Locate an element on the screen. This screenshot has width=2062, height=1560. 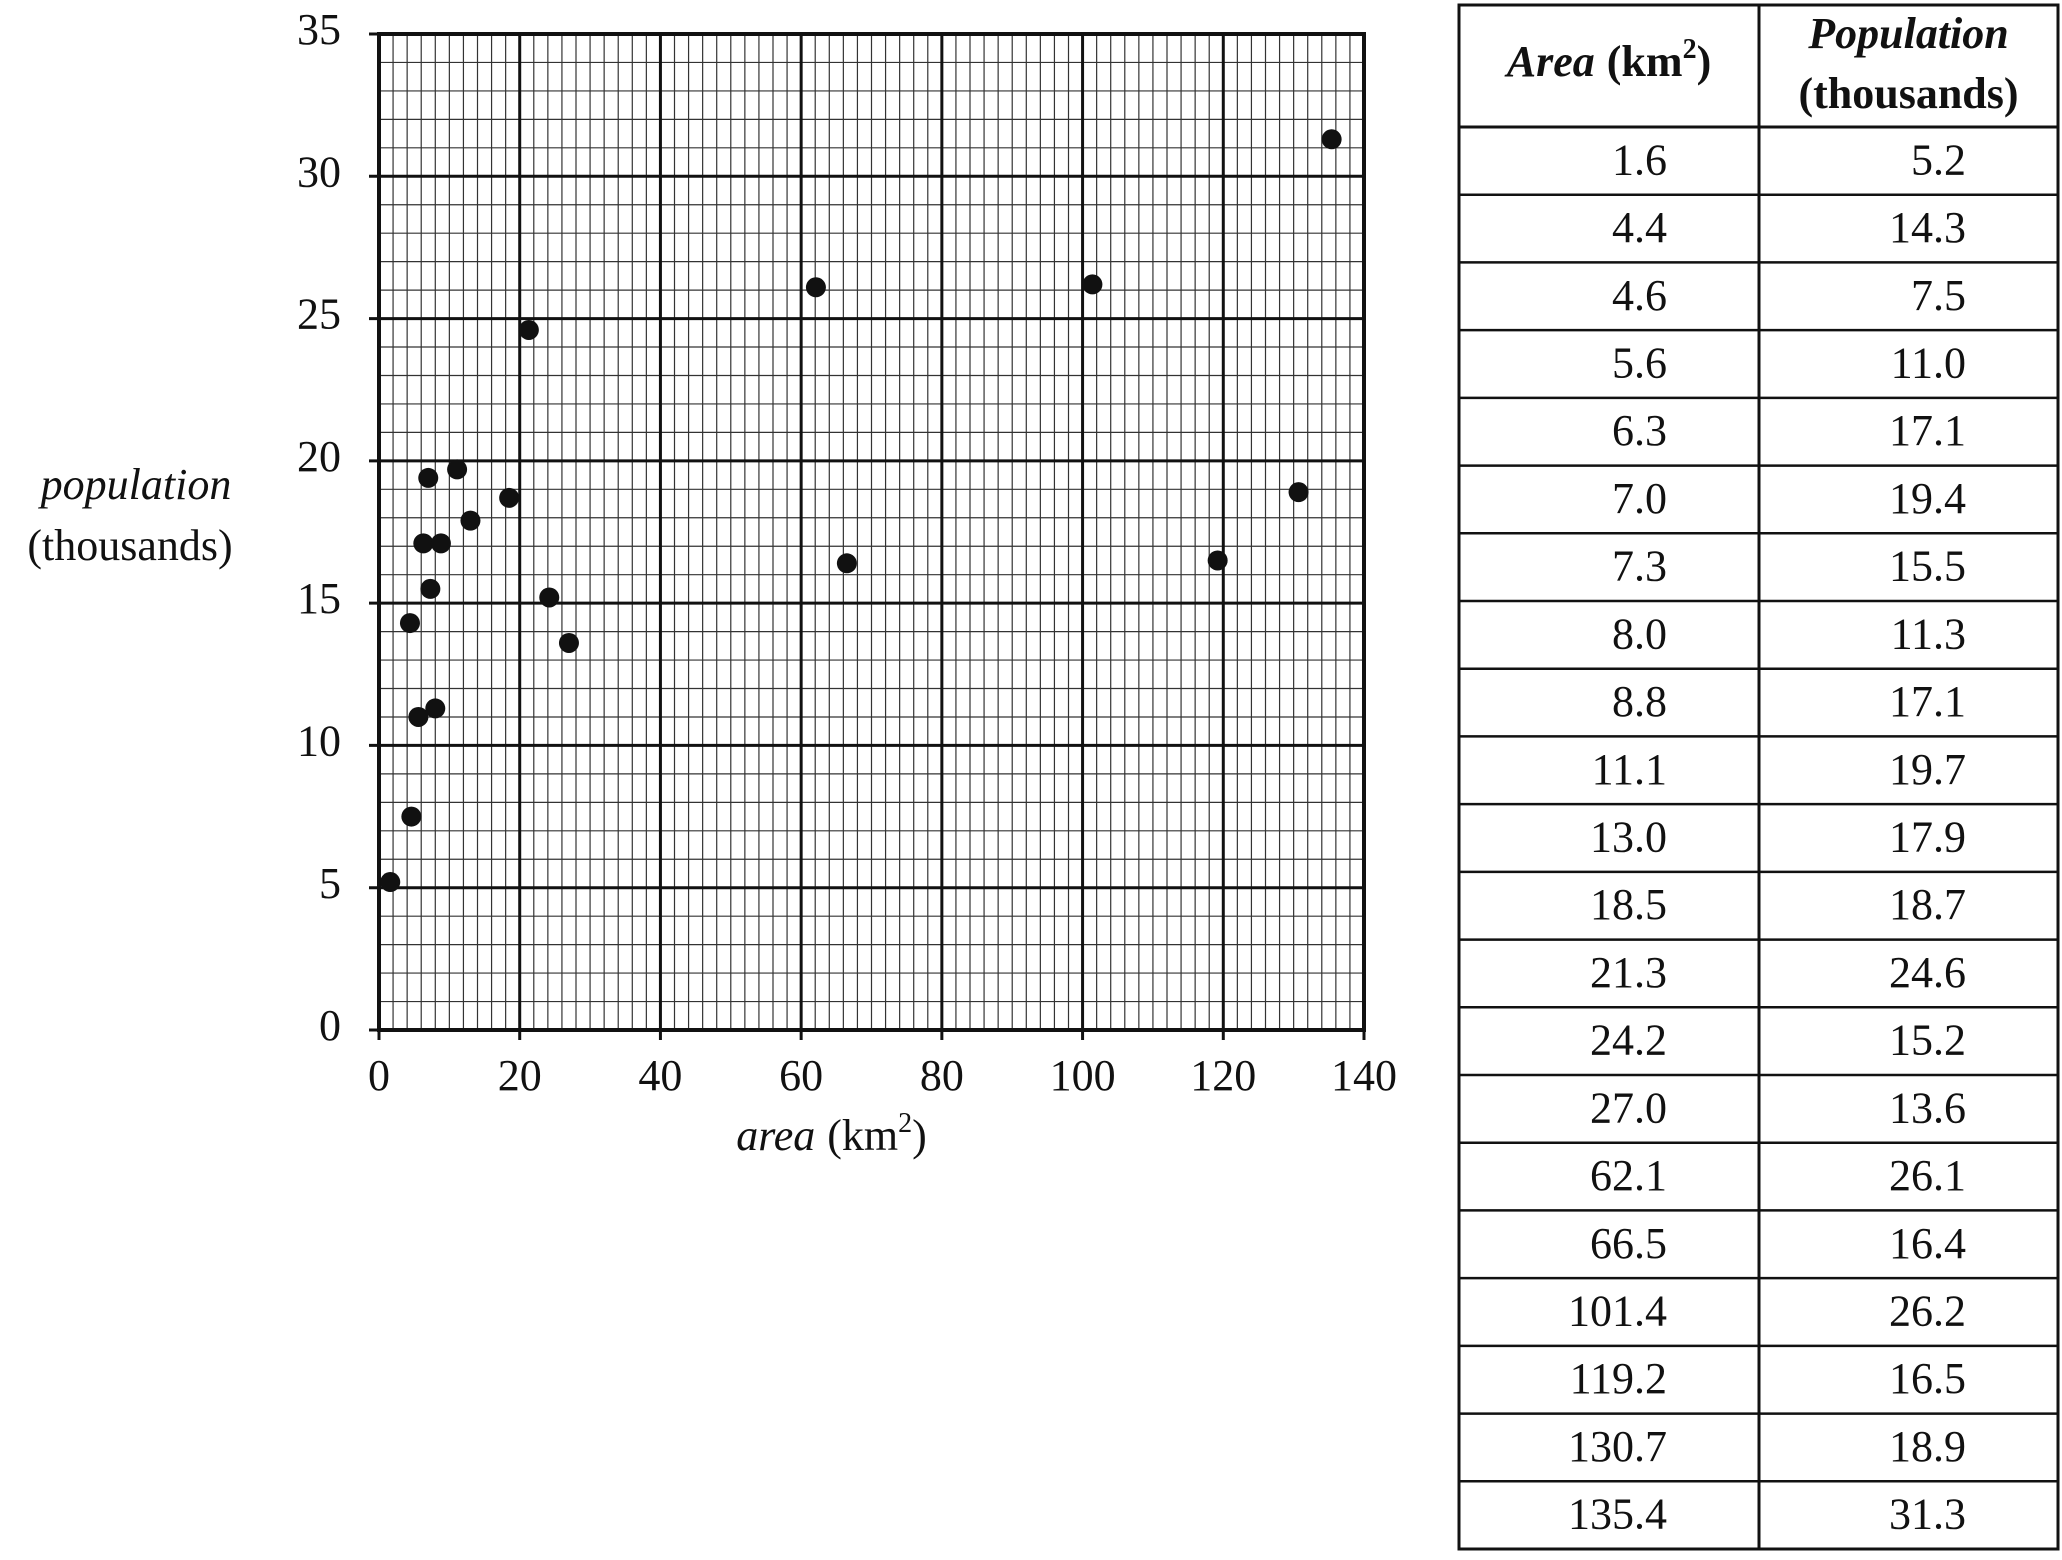
table-cell: 19.4 is located at coordinates (1927, 498).